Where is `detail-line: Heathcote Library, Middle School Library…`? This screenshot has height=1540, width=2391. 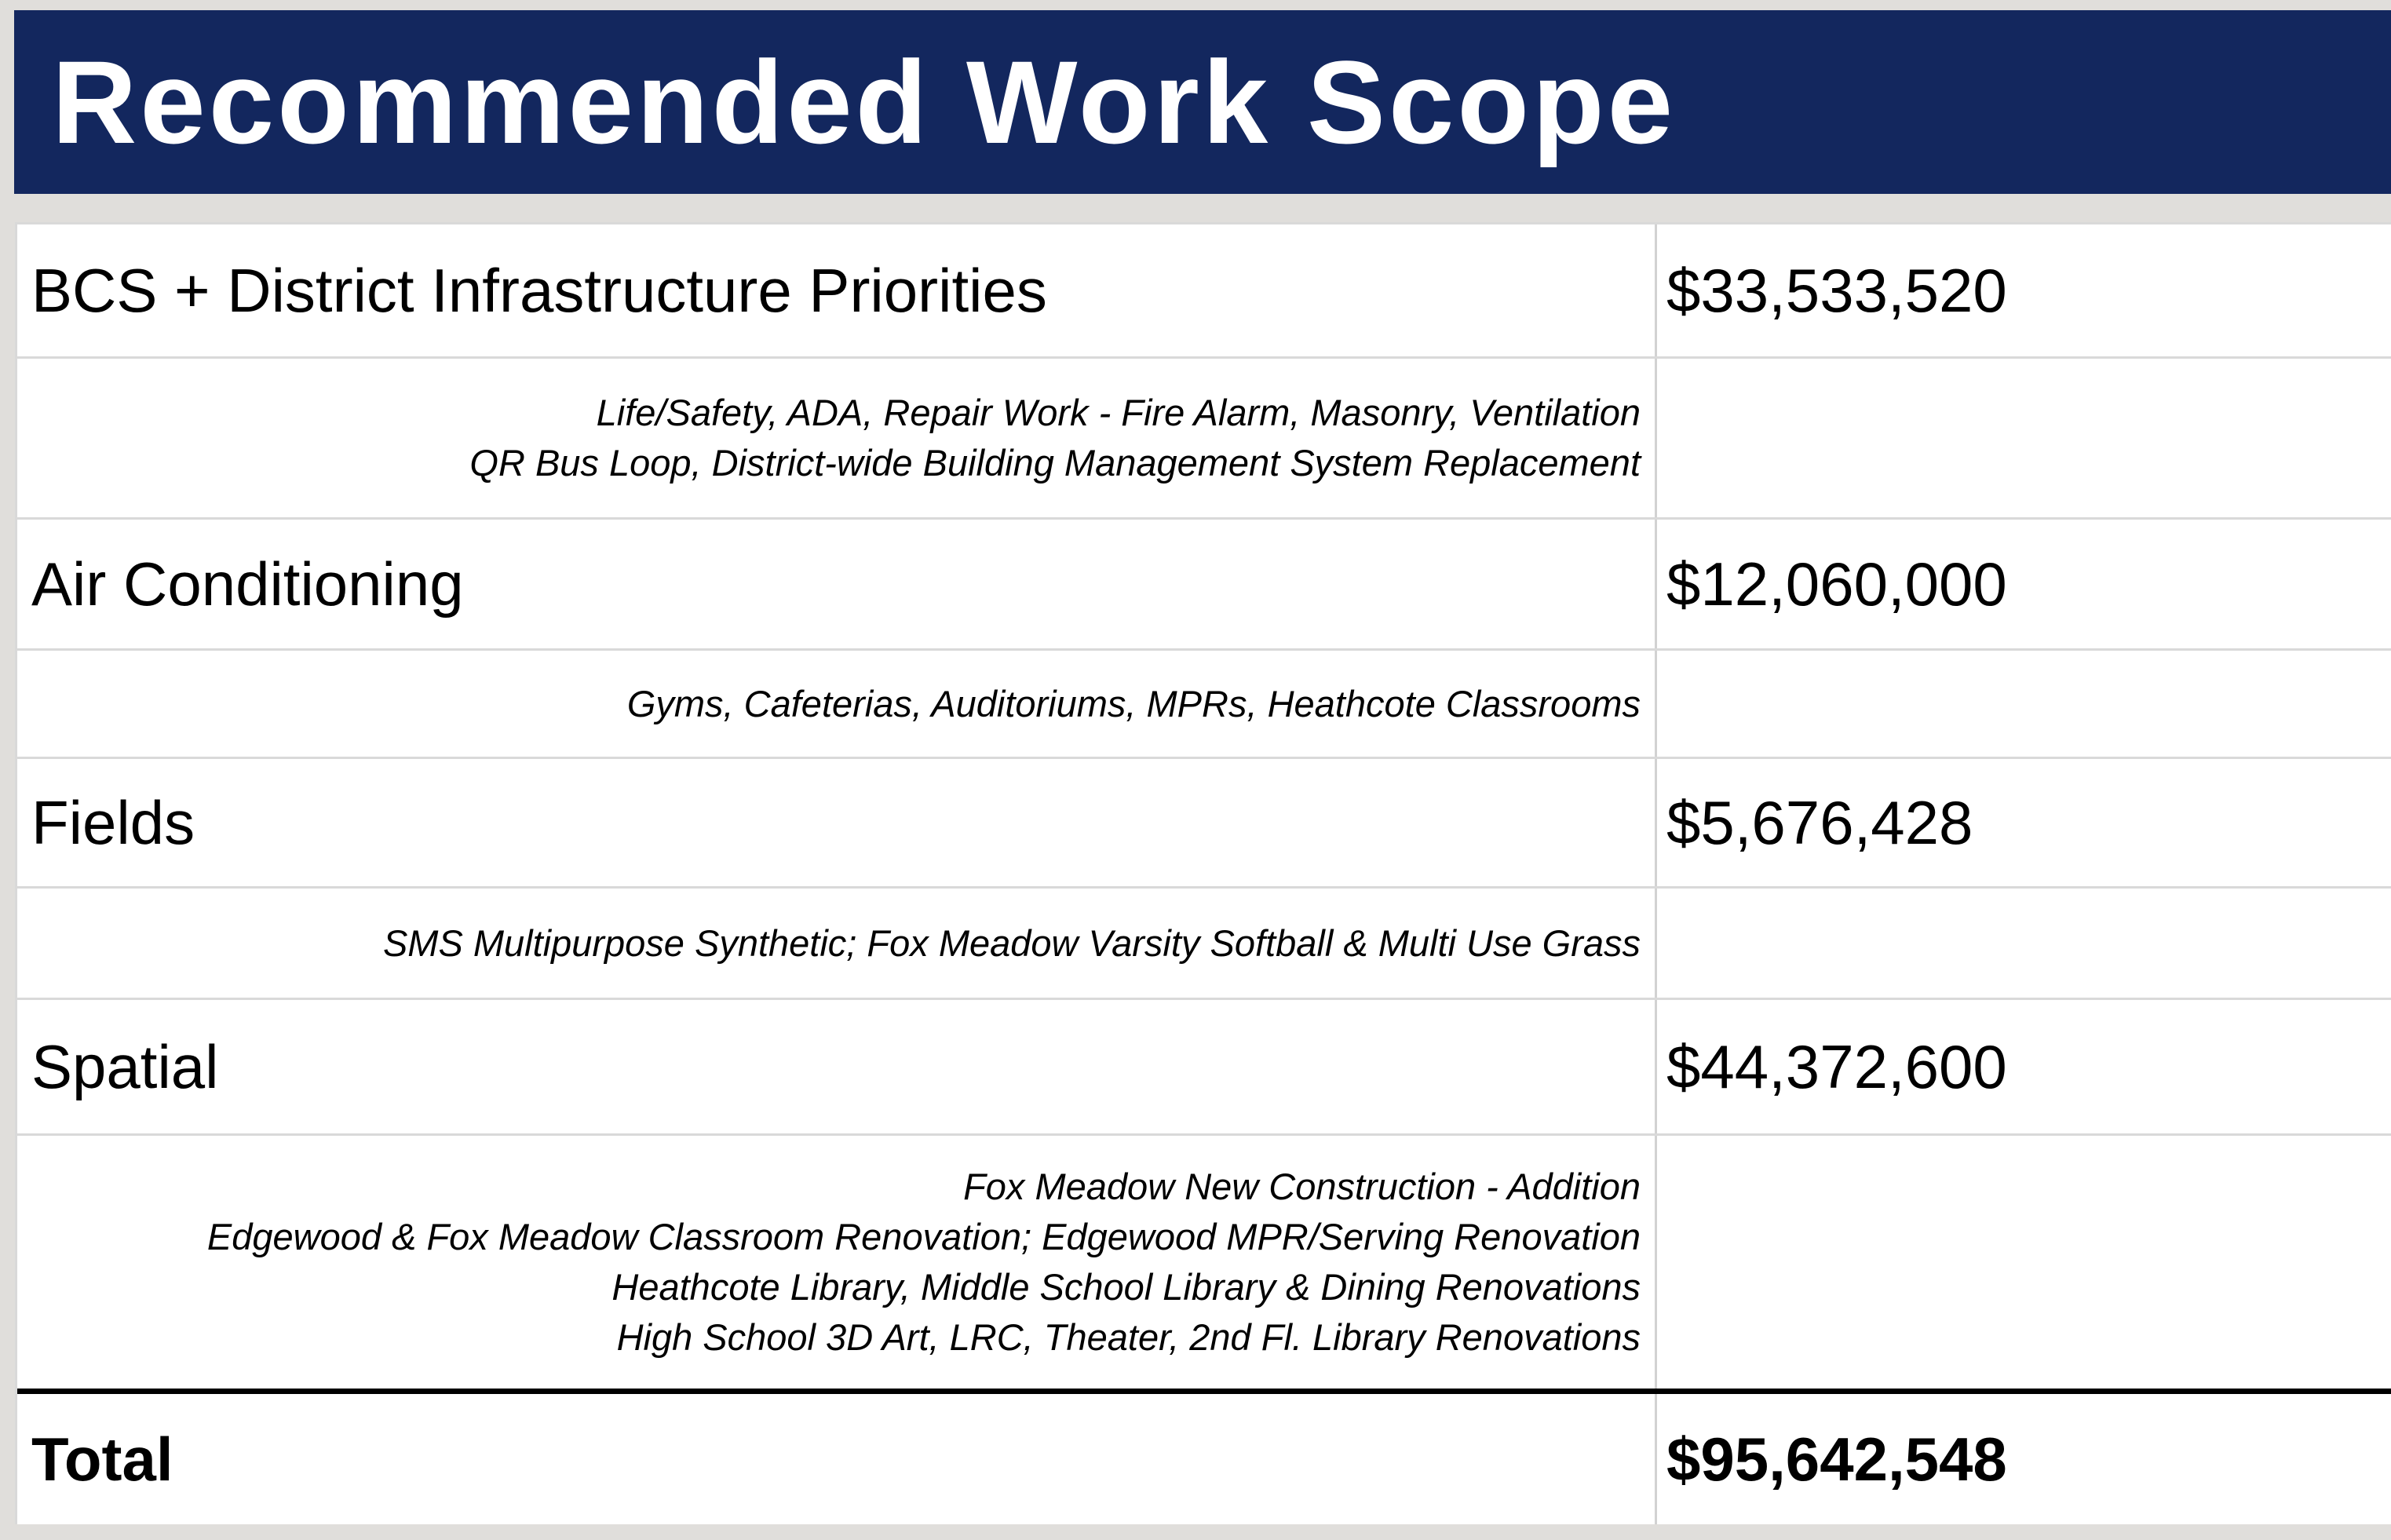
detail-line: Heathcote Library, Middle School Library… is located at coordinates (1126, 1287).